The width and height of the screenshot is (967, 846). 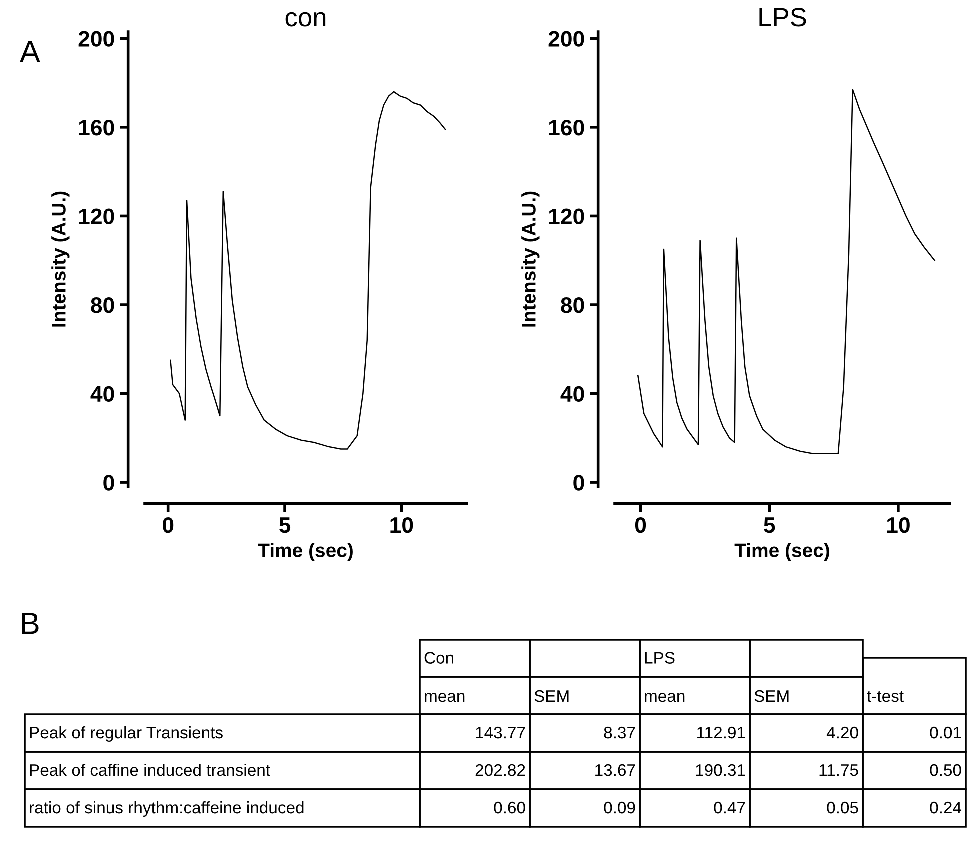 What do you see at coordinates (510, 808) in the screenshot?
I see `data-label: 0.60` at bounding box center [510, 808].